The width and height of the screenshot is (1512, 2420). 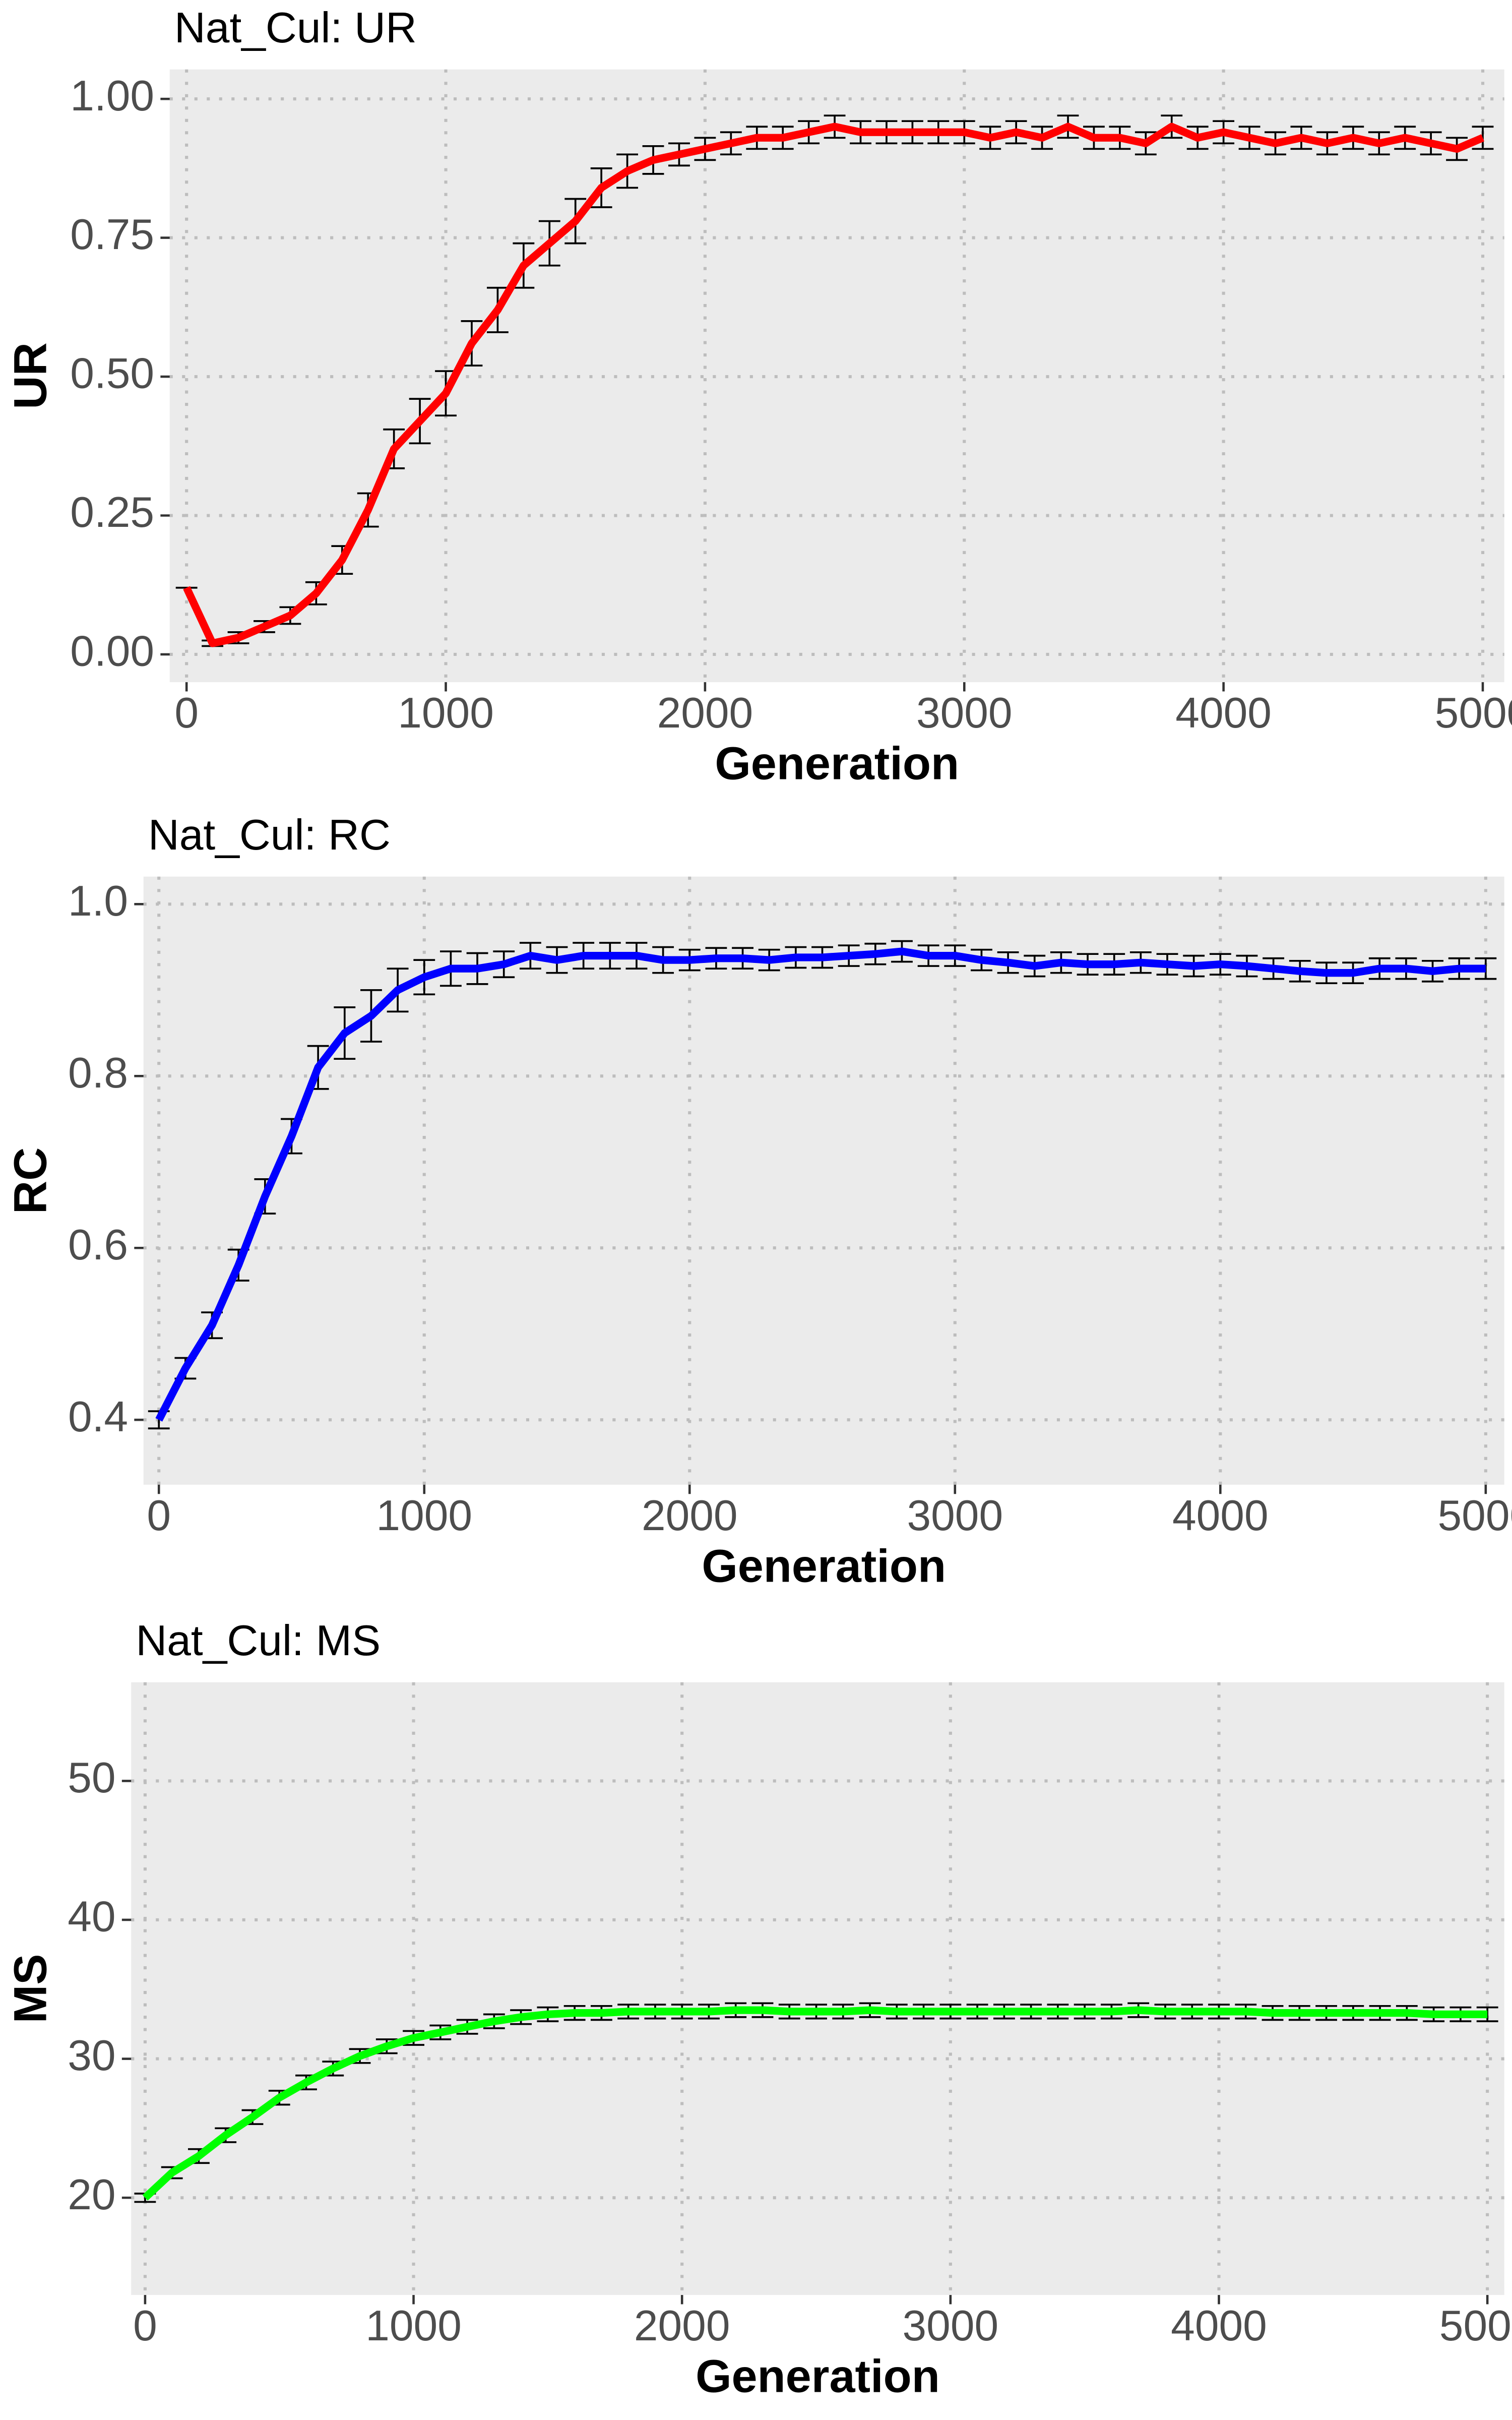 What do you see at coordinates (112, 373) in the screenshot?
I see `y-tick-label: 0.50` at bounding box center [112, 373].